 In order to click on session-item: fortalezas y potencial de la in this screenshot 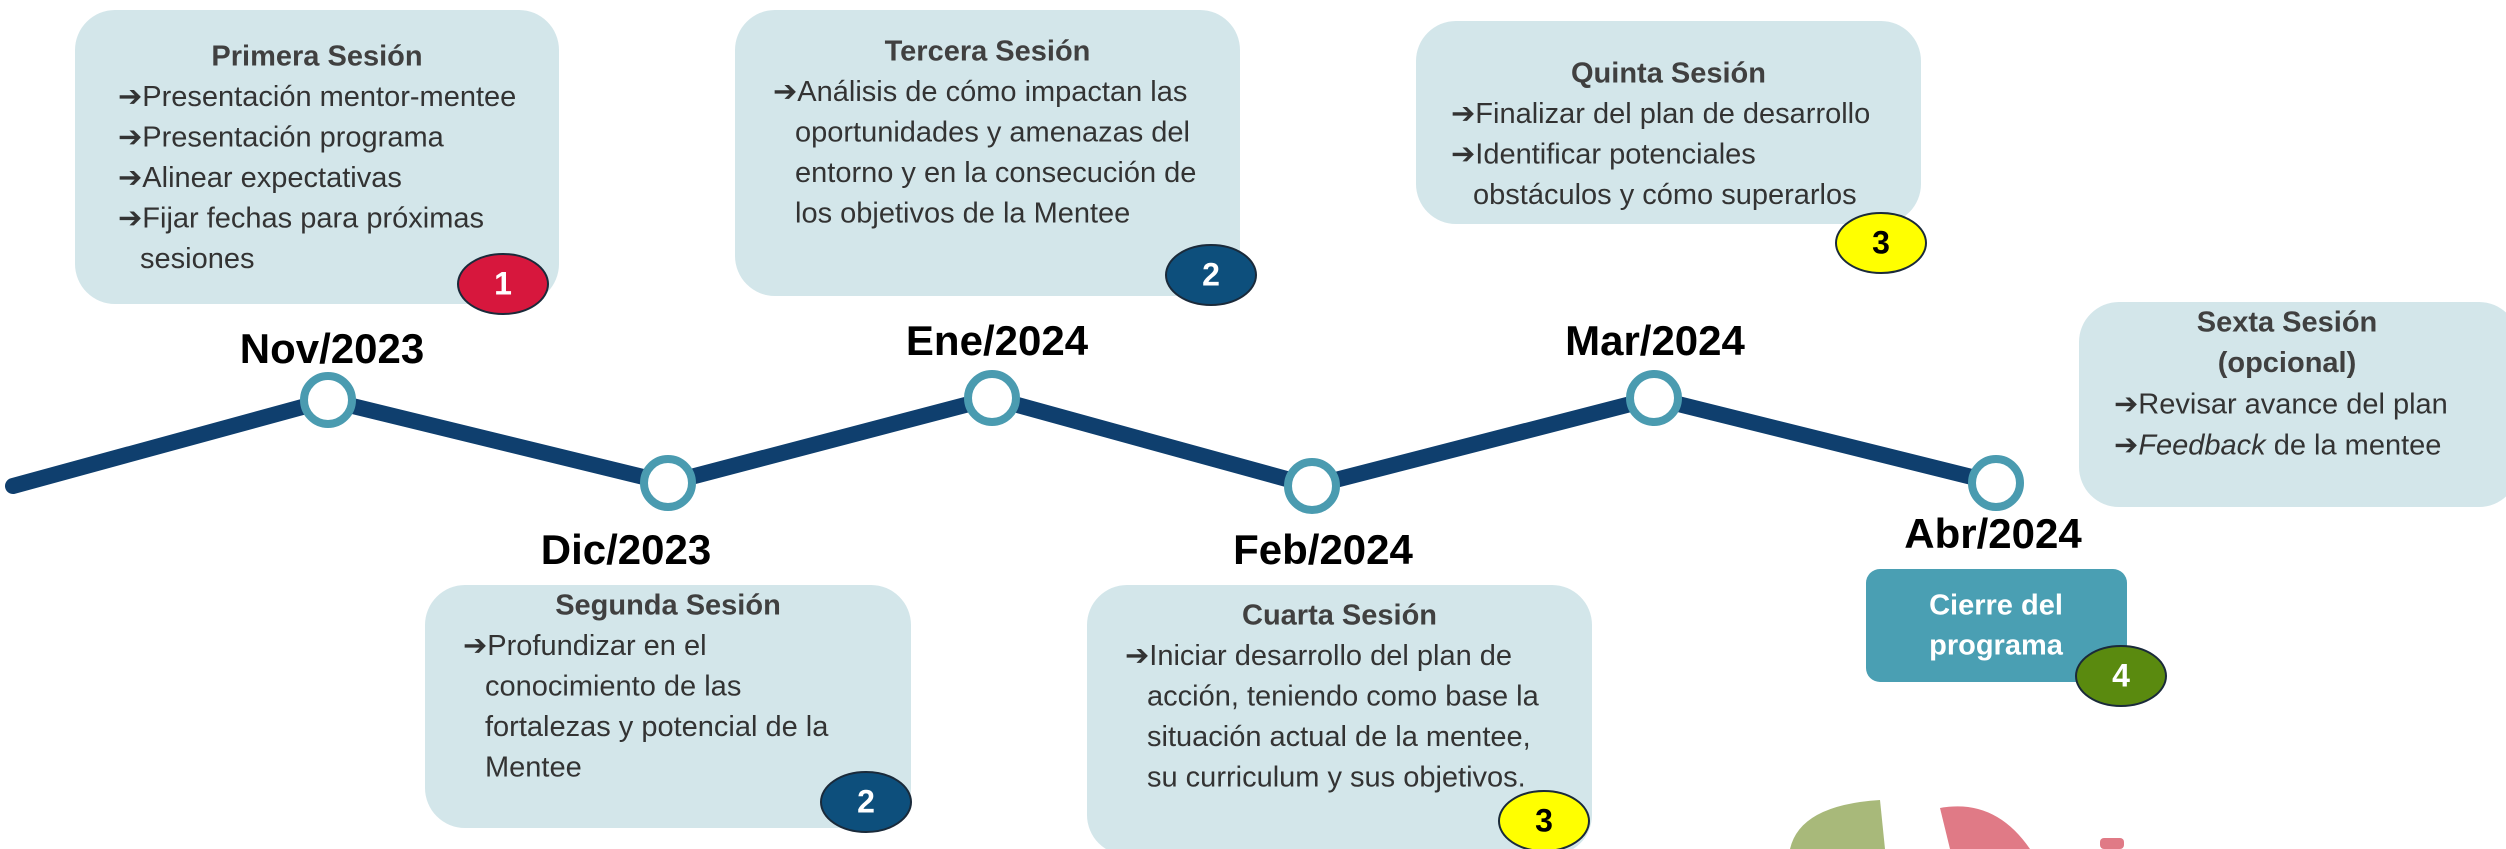, I will do `click(657, 727)`.